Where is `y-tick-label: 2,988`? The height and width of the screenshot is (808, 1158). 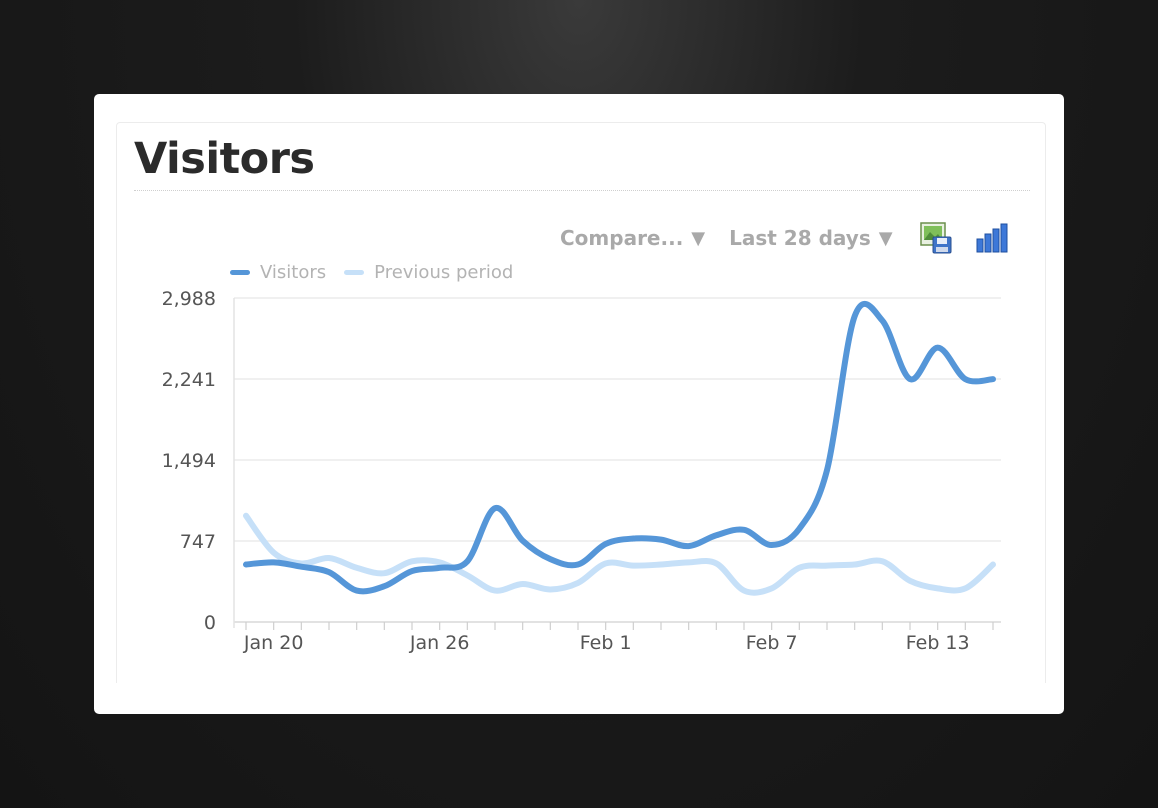 y-tick-label: 2,988 is located at coordinates (189, 299).